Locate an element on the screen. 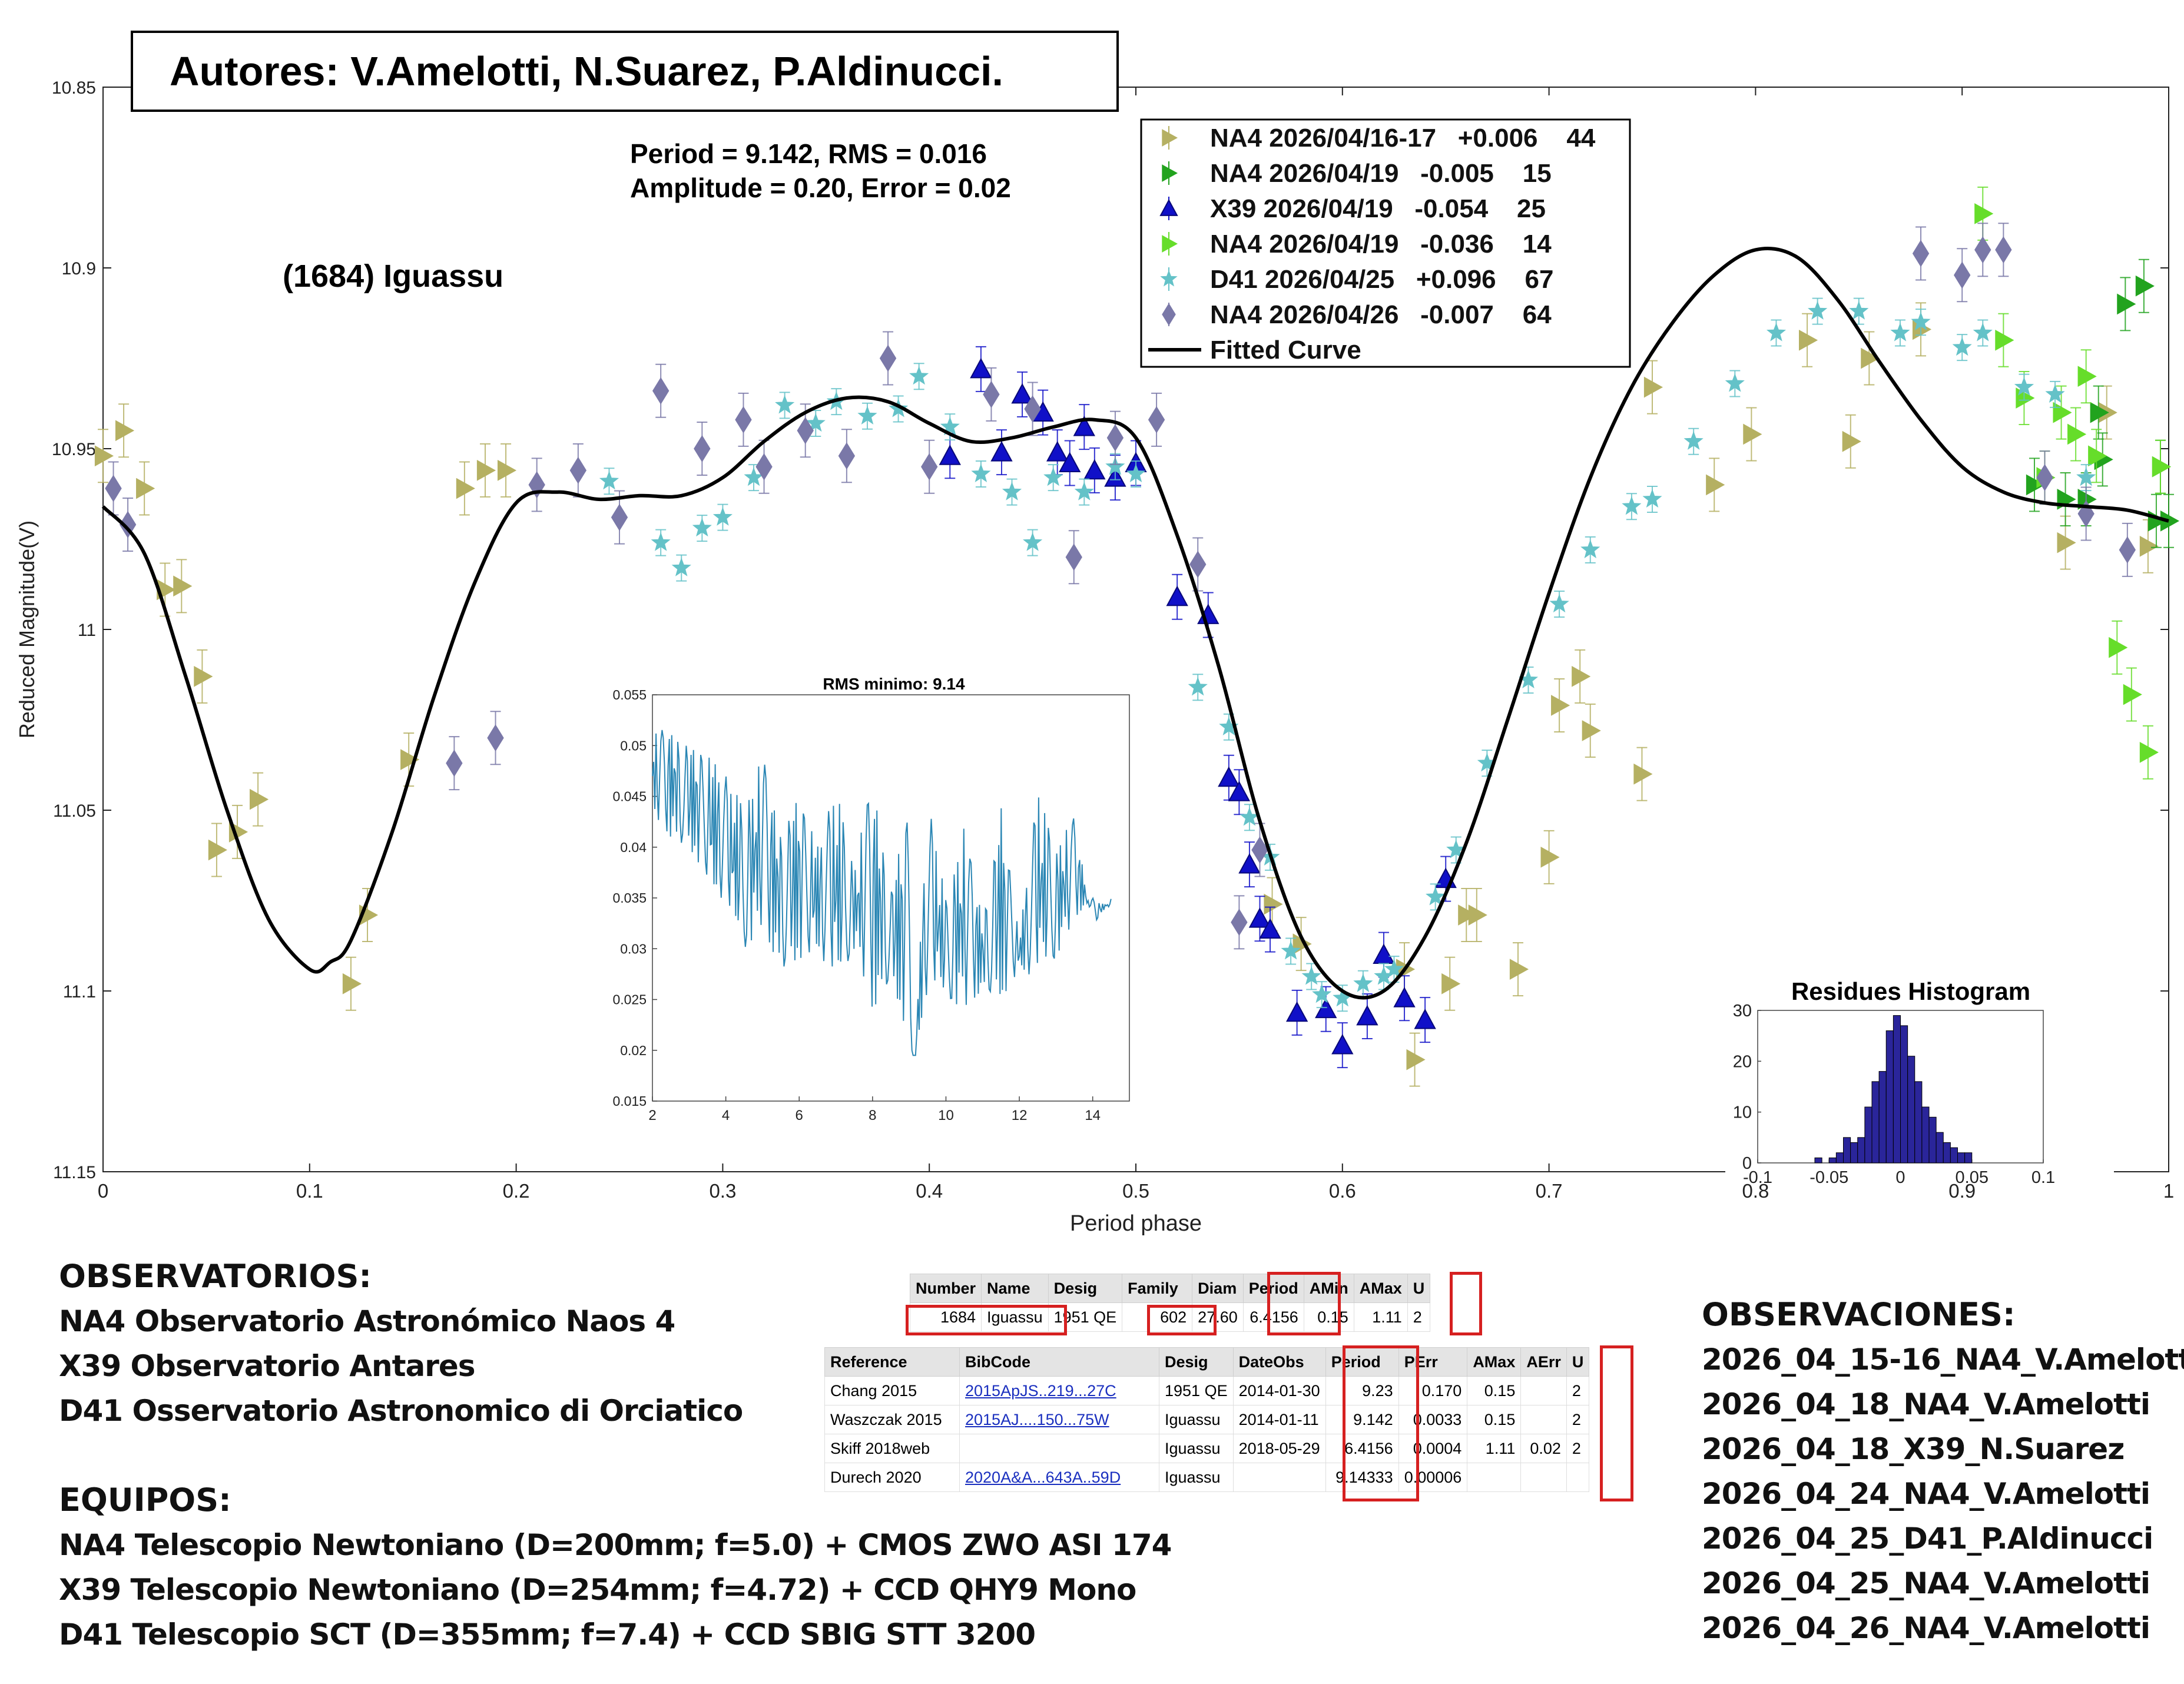 The width and height of the screenshot is (2184, 1684). col-header: Number is located at coordinates (945, 1288).